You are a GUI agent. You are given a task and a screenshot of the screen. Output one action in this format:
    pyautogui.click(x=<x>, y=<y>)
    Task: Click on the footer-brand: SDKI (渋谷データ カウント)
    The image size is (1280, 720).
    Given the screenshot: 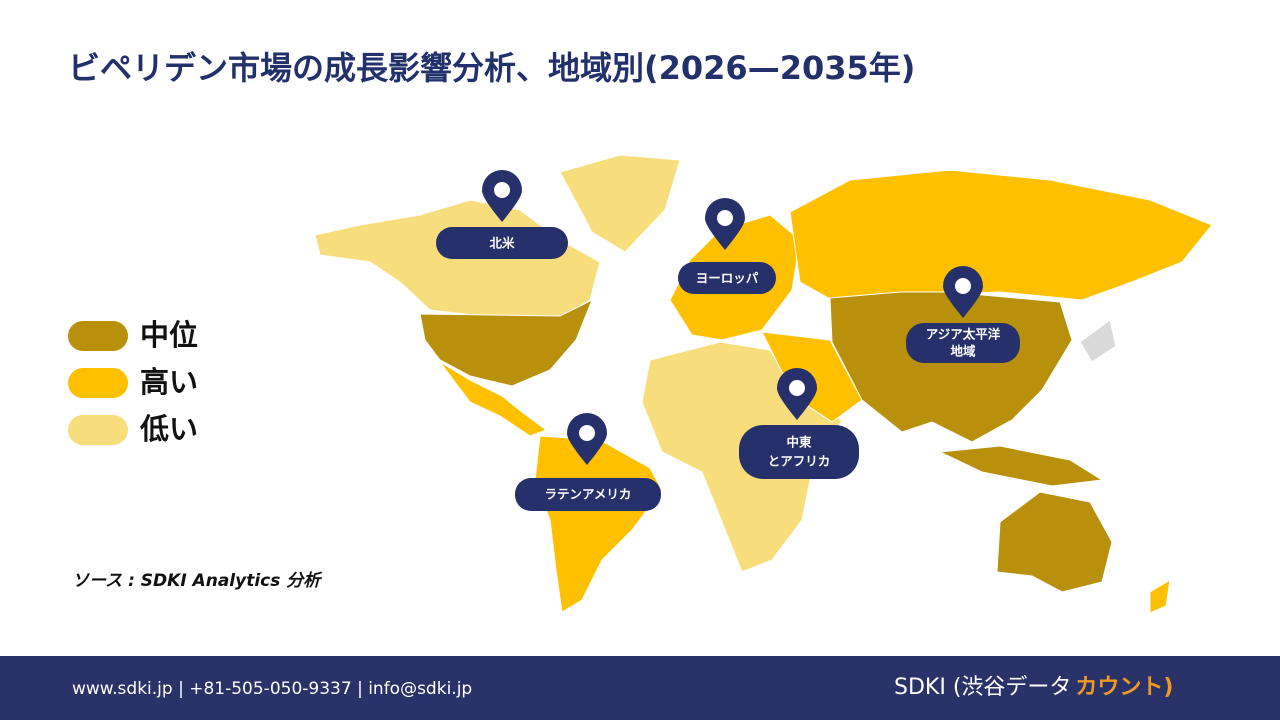 What is the action you would take?
    pyautogui.click(x=1033, y=687)
    